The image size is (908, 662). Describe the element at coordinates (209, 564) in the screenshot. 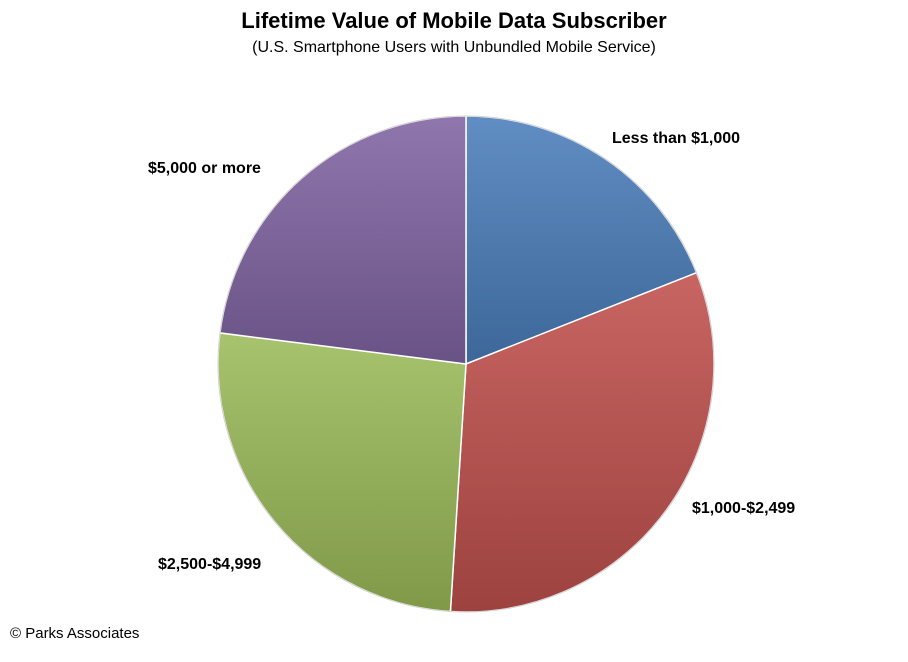

I see `slice-label: $2,500-$4,999` at that location.